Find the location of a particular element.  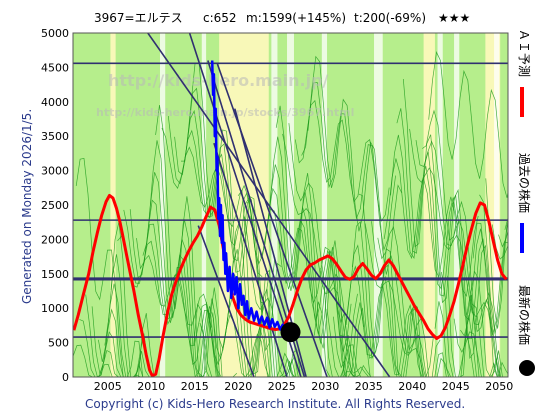

x-tick-label: 2005 is located at coordinates (108, 386).